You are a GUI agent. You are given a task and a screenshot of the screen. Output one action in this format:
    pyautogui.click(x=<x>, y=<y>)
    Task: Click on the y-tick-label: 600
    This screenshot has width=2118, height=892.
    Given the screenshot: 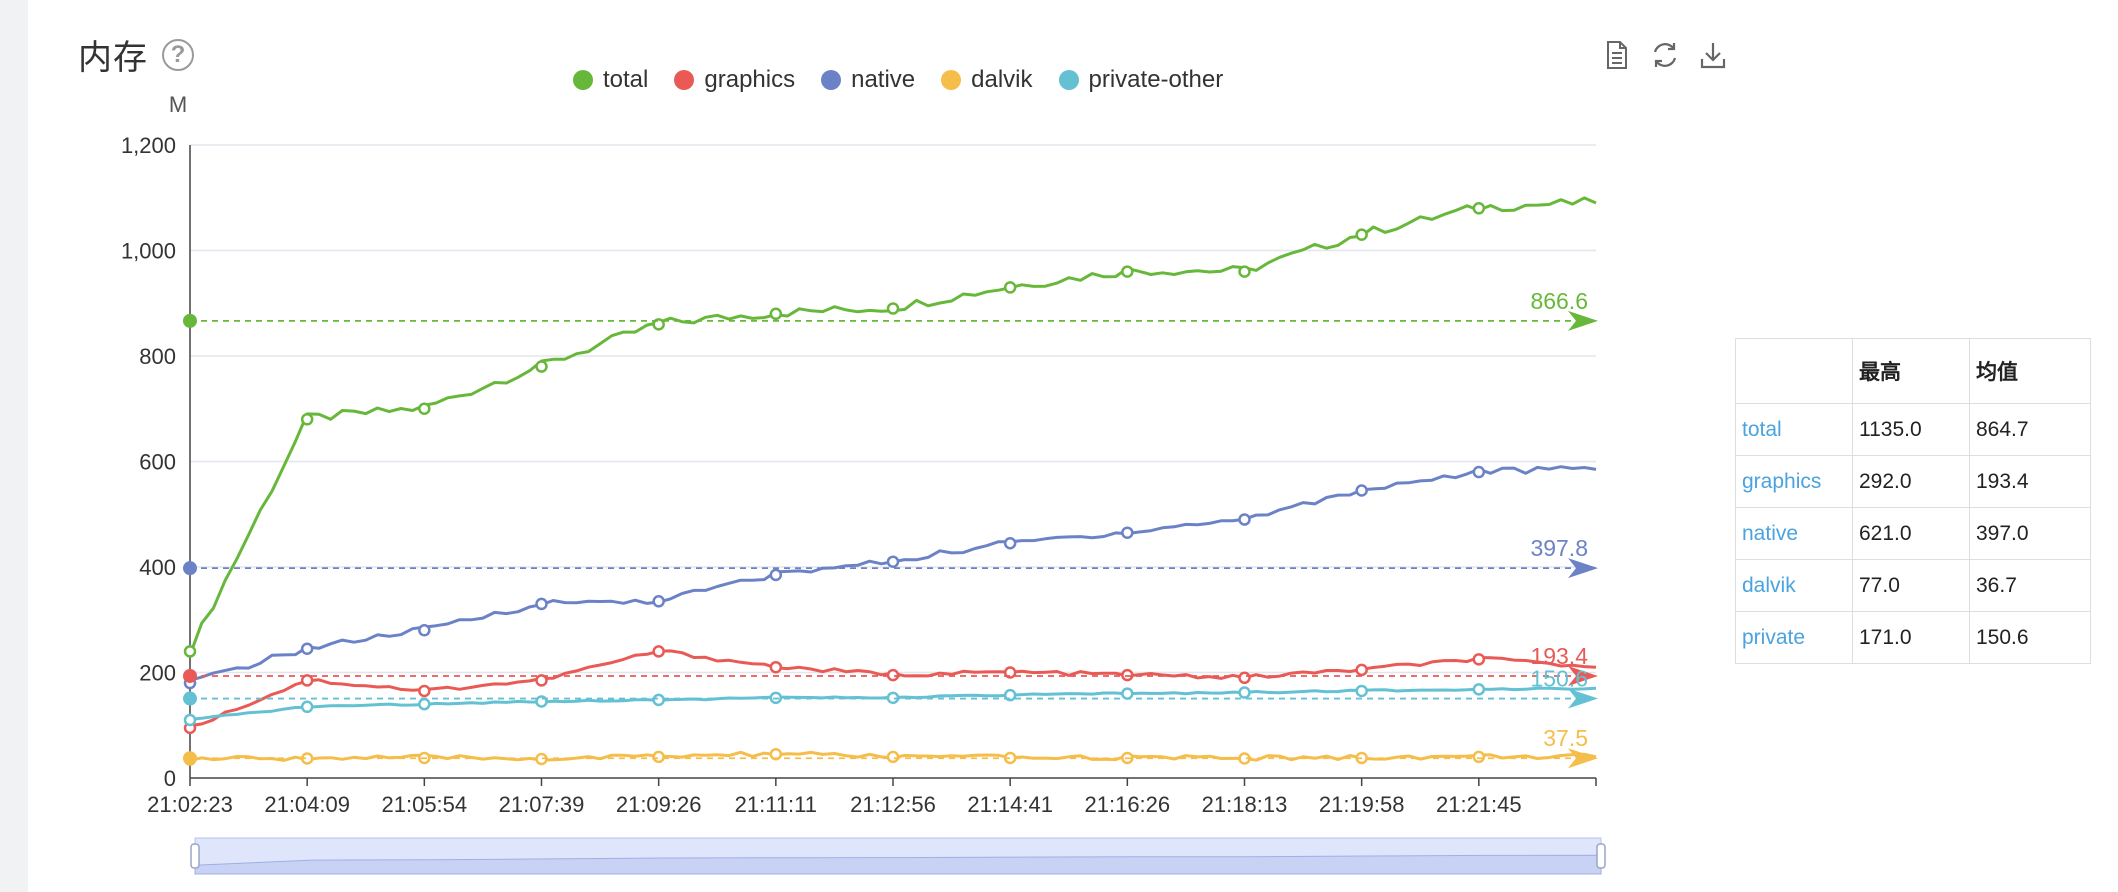 What is the action you would take?
    pyautogui.click(x=157, y=462)
    